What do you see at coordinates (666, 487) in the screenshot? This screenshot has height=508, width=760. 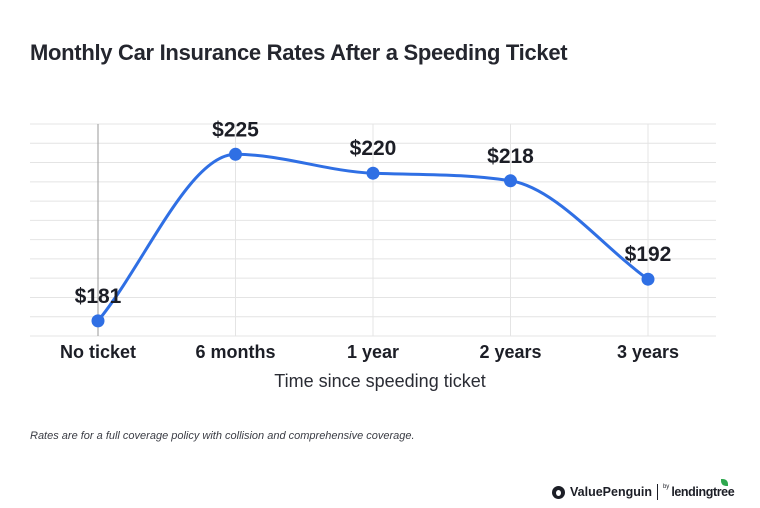 I see `by-label: by` at bounding box center [666, 487].